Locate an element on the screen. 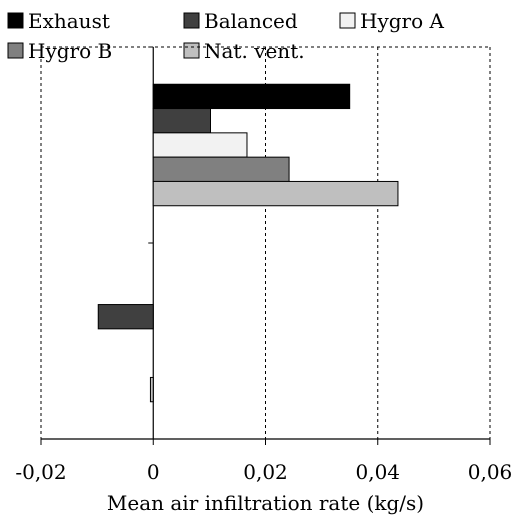 Image resolution: width=519 pixels, height=522 pixels. x-tick-label: 0,02 is located at coordinates (265, 472).